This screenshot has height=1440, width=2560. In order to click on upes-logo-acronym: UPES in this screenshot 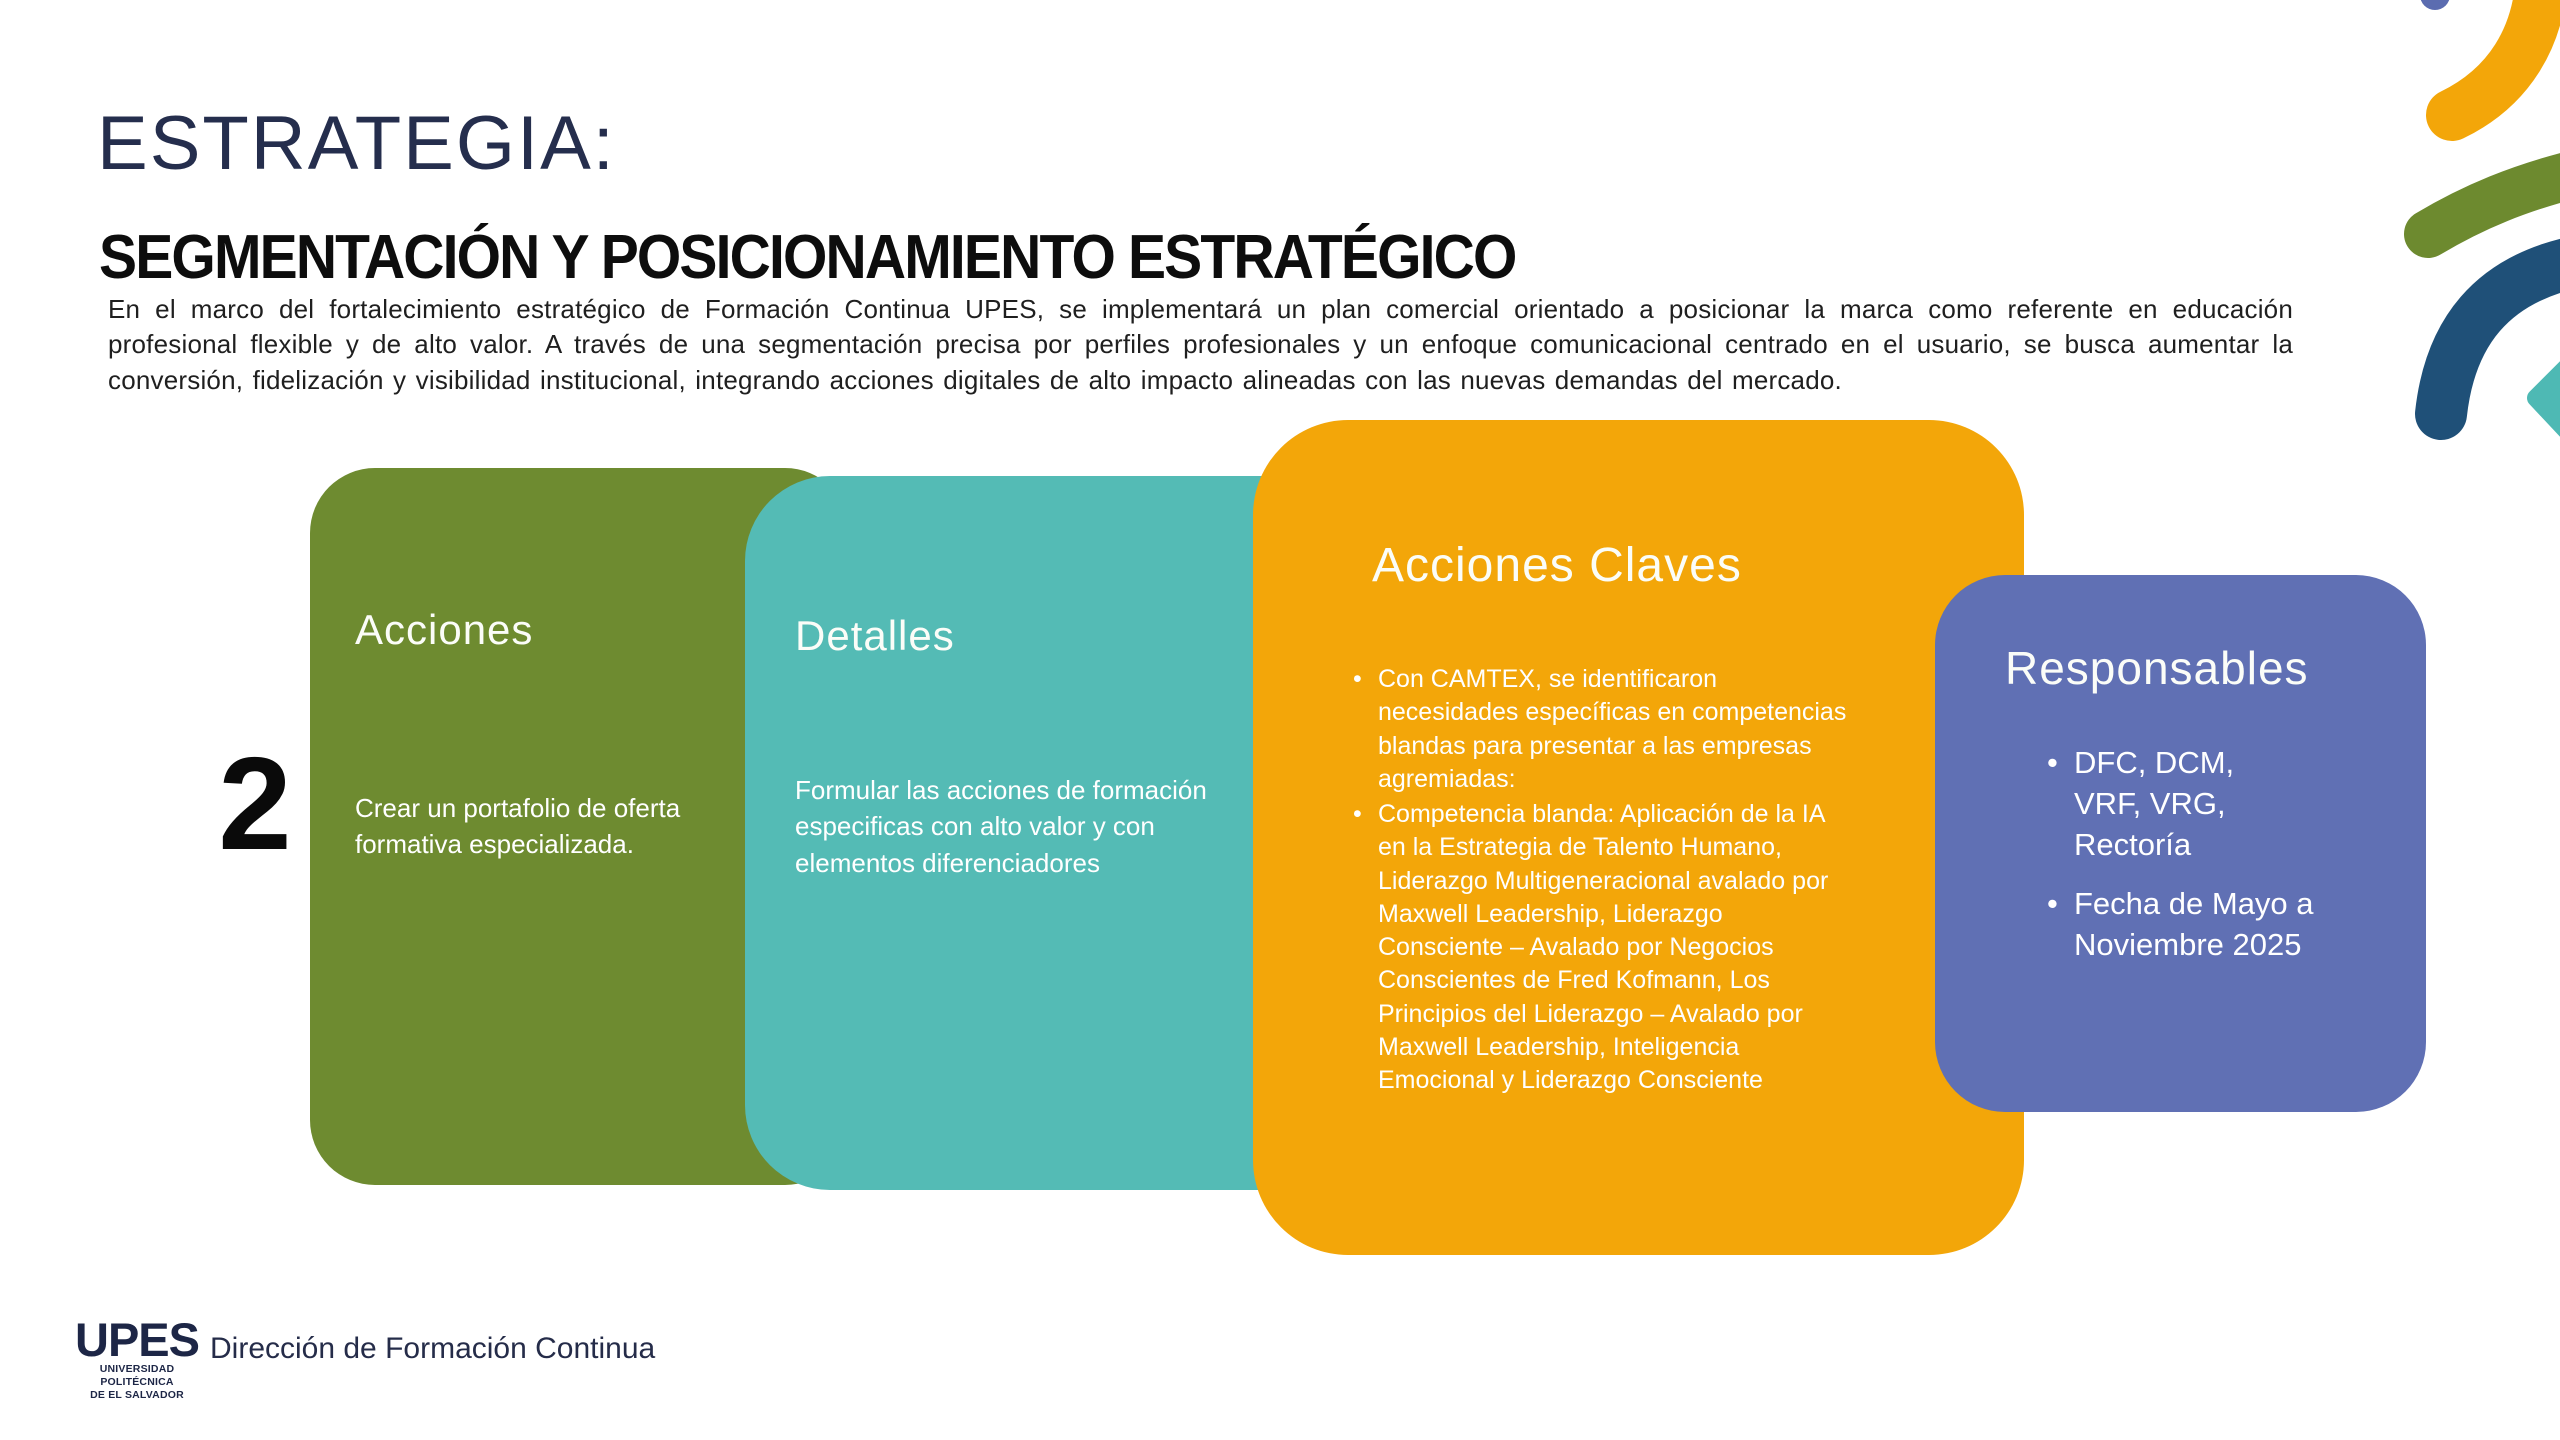, I will do `click(137, 1339)`.